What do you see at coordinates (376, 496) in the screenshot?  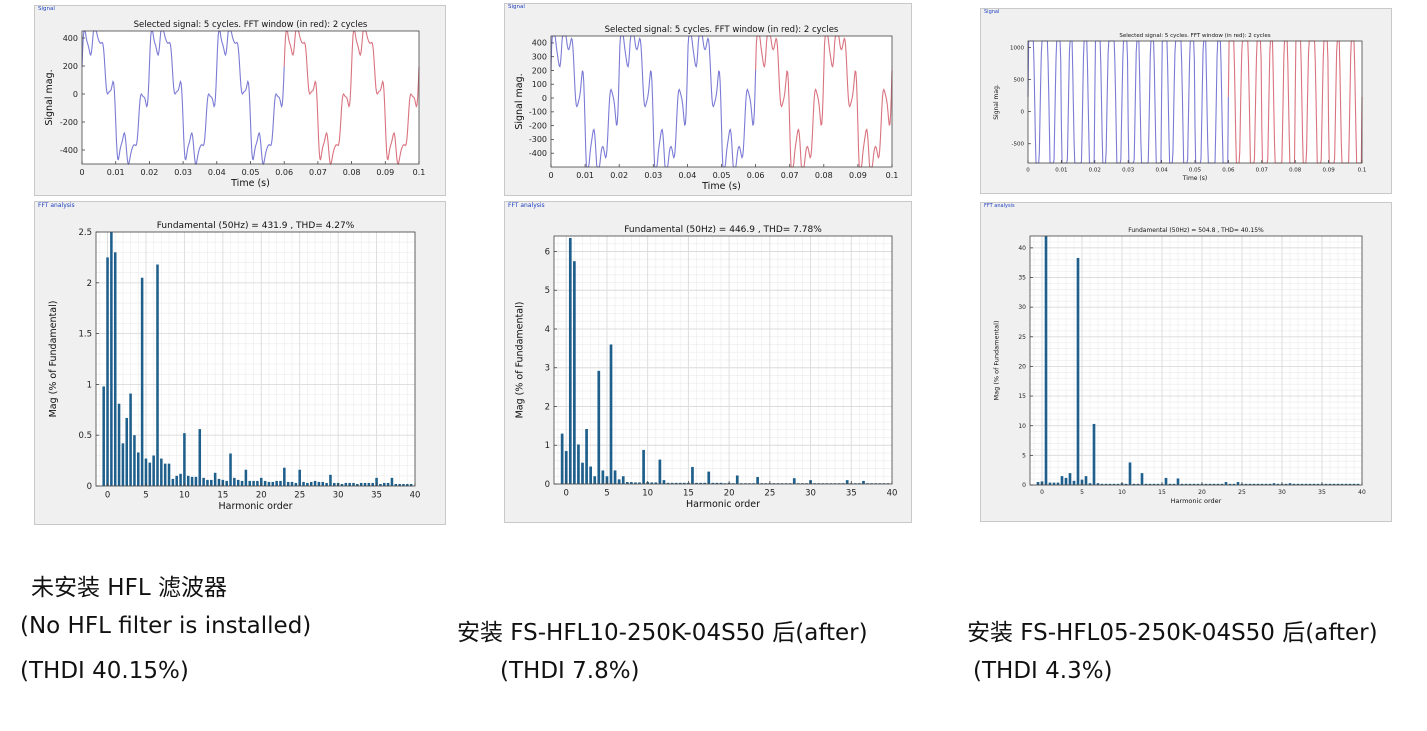 I see `x-tick-label: 35` at bounding box center [376, 496].